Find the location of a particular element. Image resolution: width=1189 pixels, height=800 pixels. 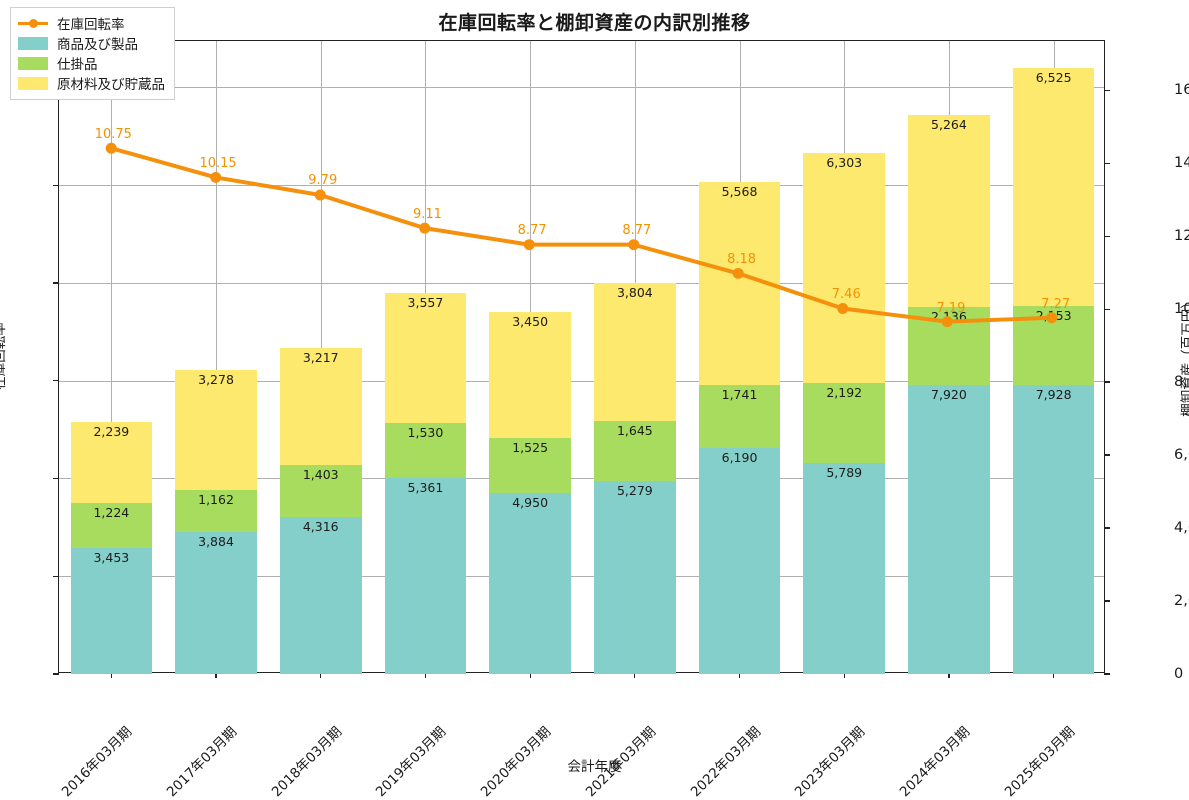

line-value-label: 8.18 is located at coordinates (742, 260).